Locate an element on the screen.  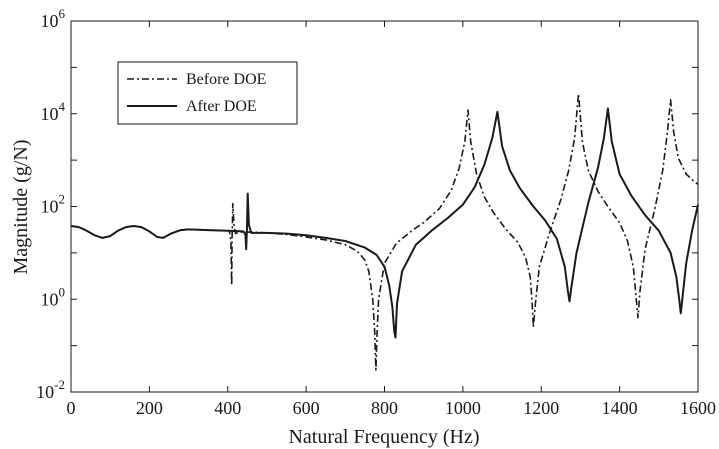
x-tick-label: 200 is located at coordinates (149, 408).